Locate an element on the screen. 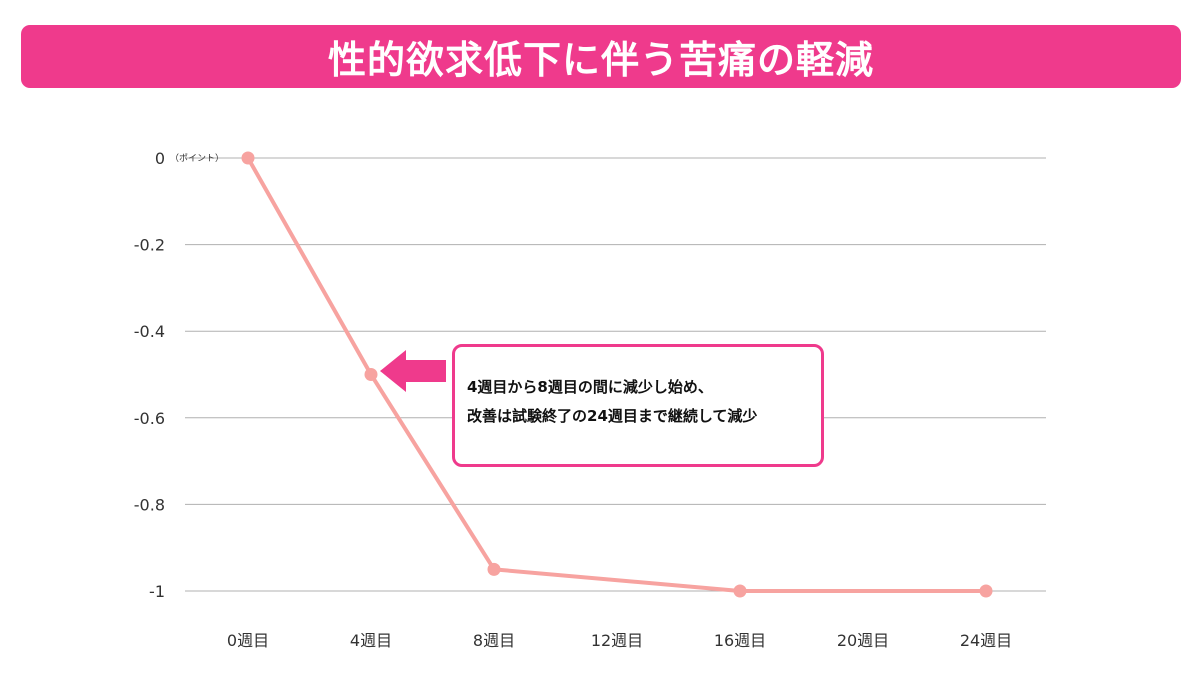  y-tick-label: -1 is located at coordinates (157, 591).